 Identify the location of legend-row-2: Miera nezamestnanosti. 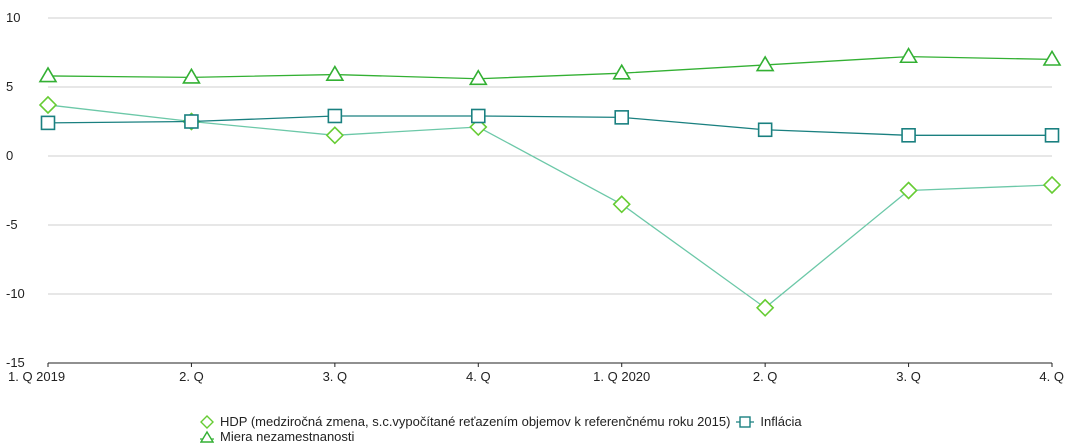
(504, 436).